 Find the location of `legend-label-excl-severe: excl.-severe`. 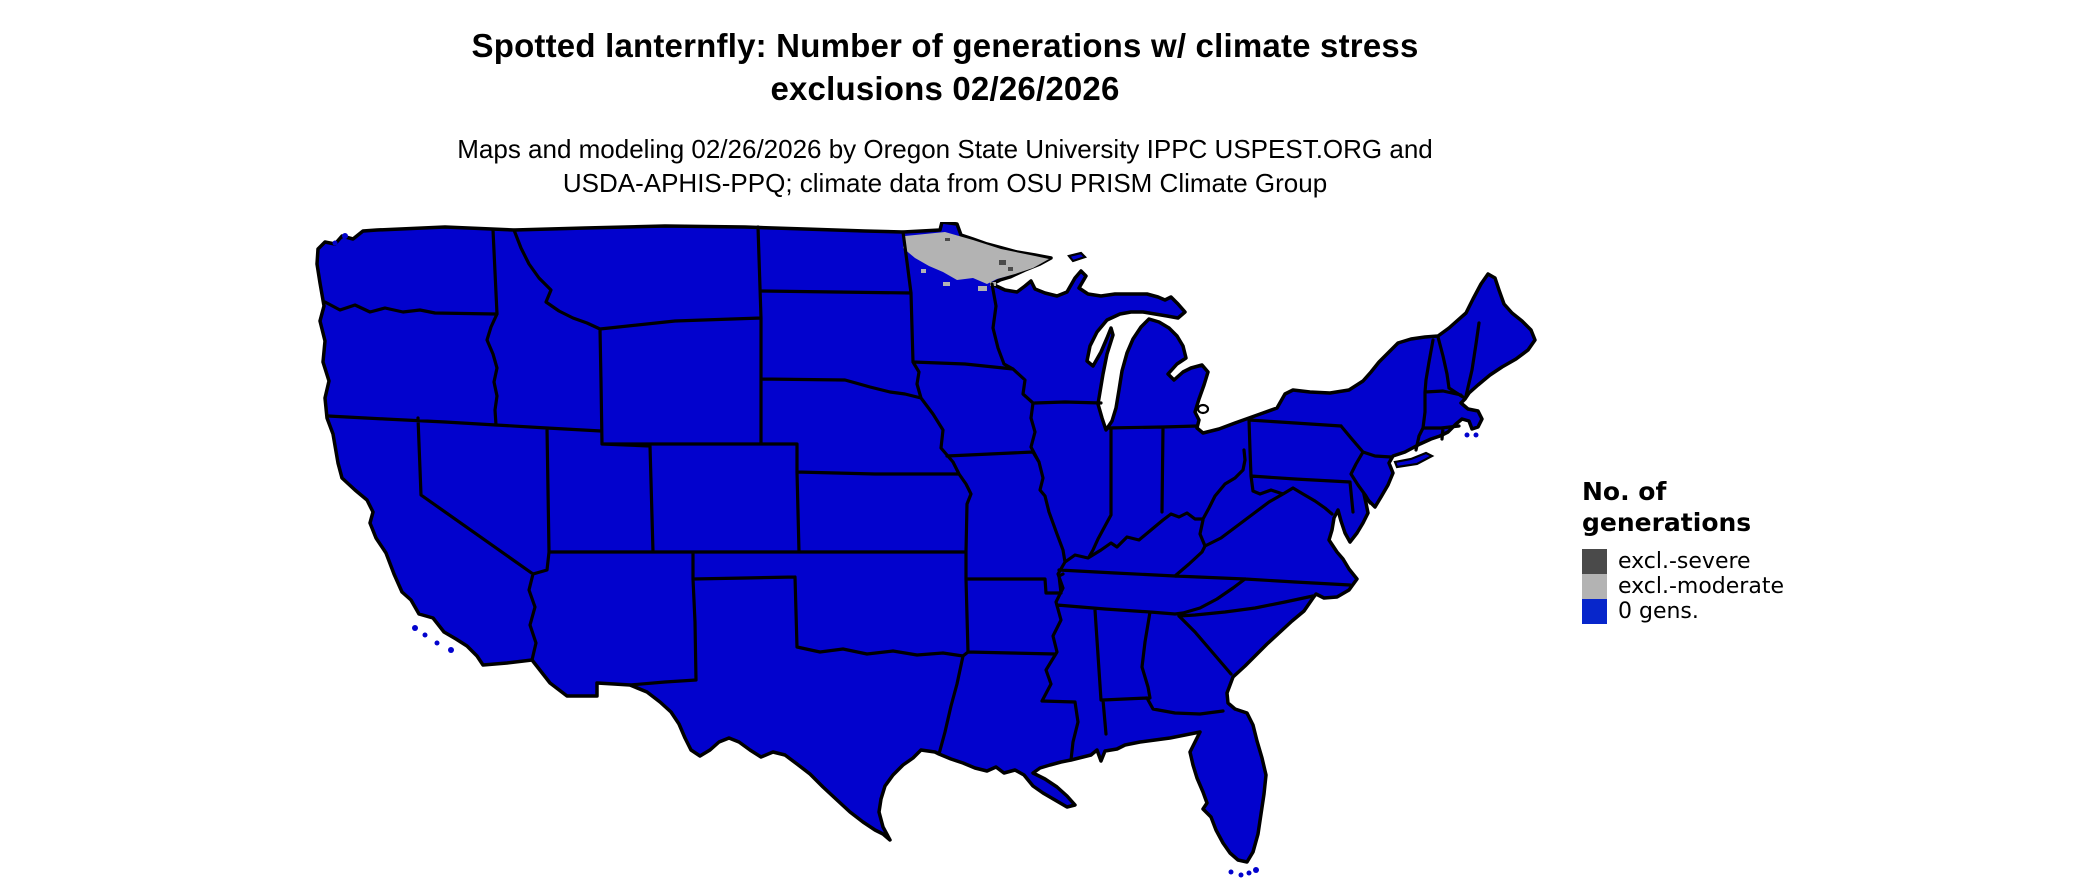

legend-label-excl-severe: excl.-severe is located at coordinates (1684, 561).